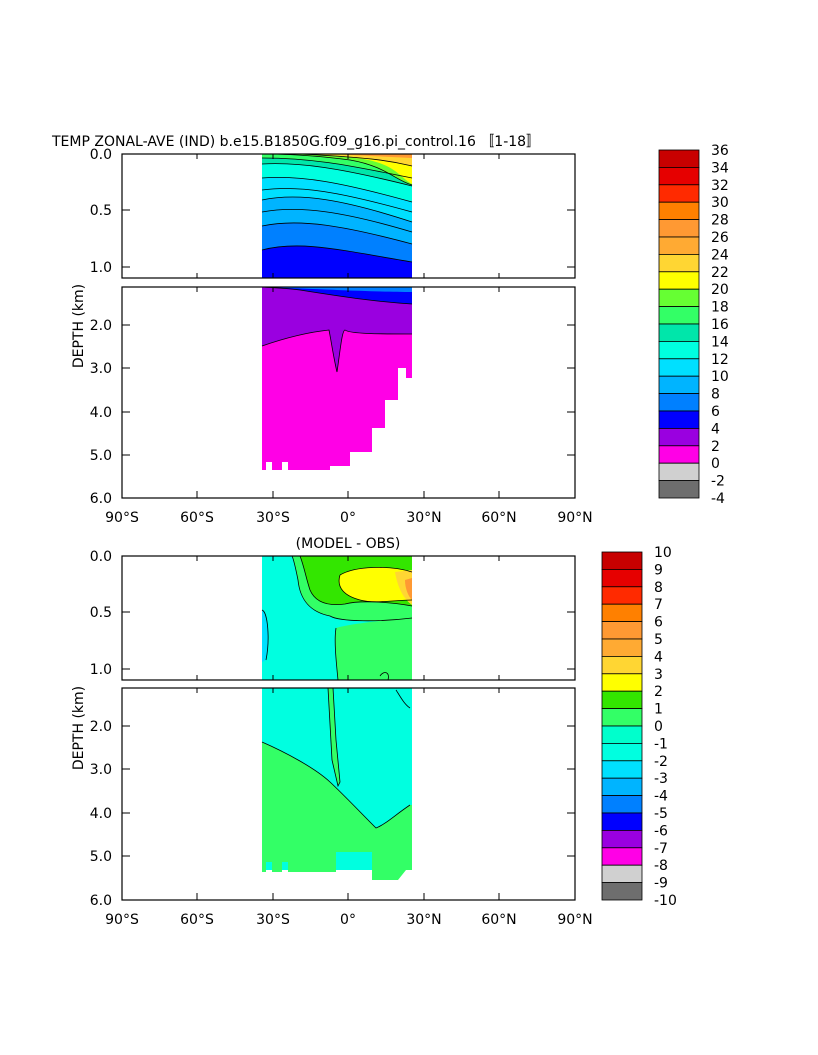 The image size is (818, 1055). Describe the element at coordinates (720, 308) in the screenshot. I see `colorbar-label: 18` at that location.